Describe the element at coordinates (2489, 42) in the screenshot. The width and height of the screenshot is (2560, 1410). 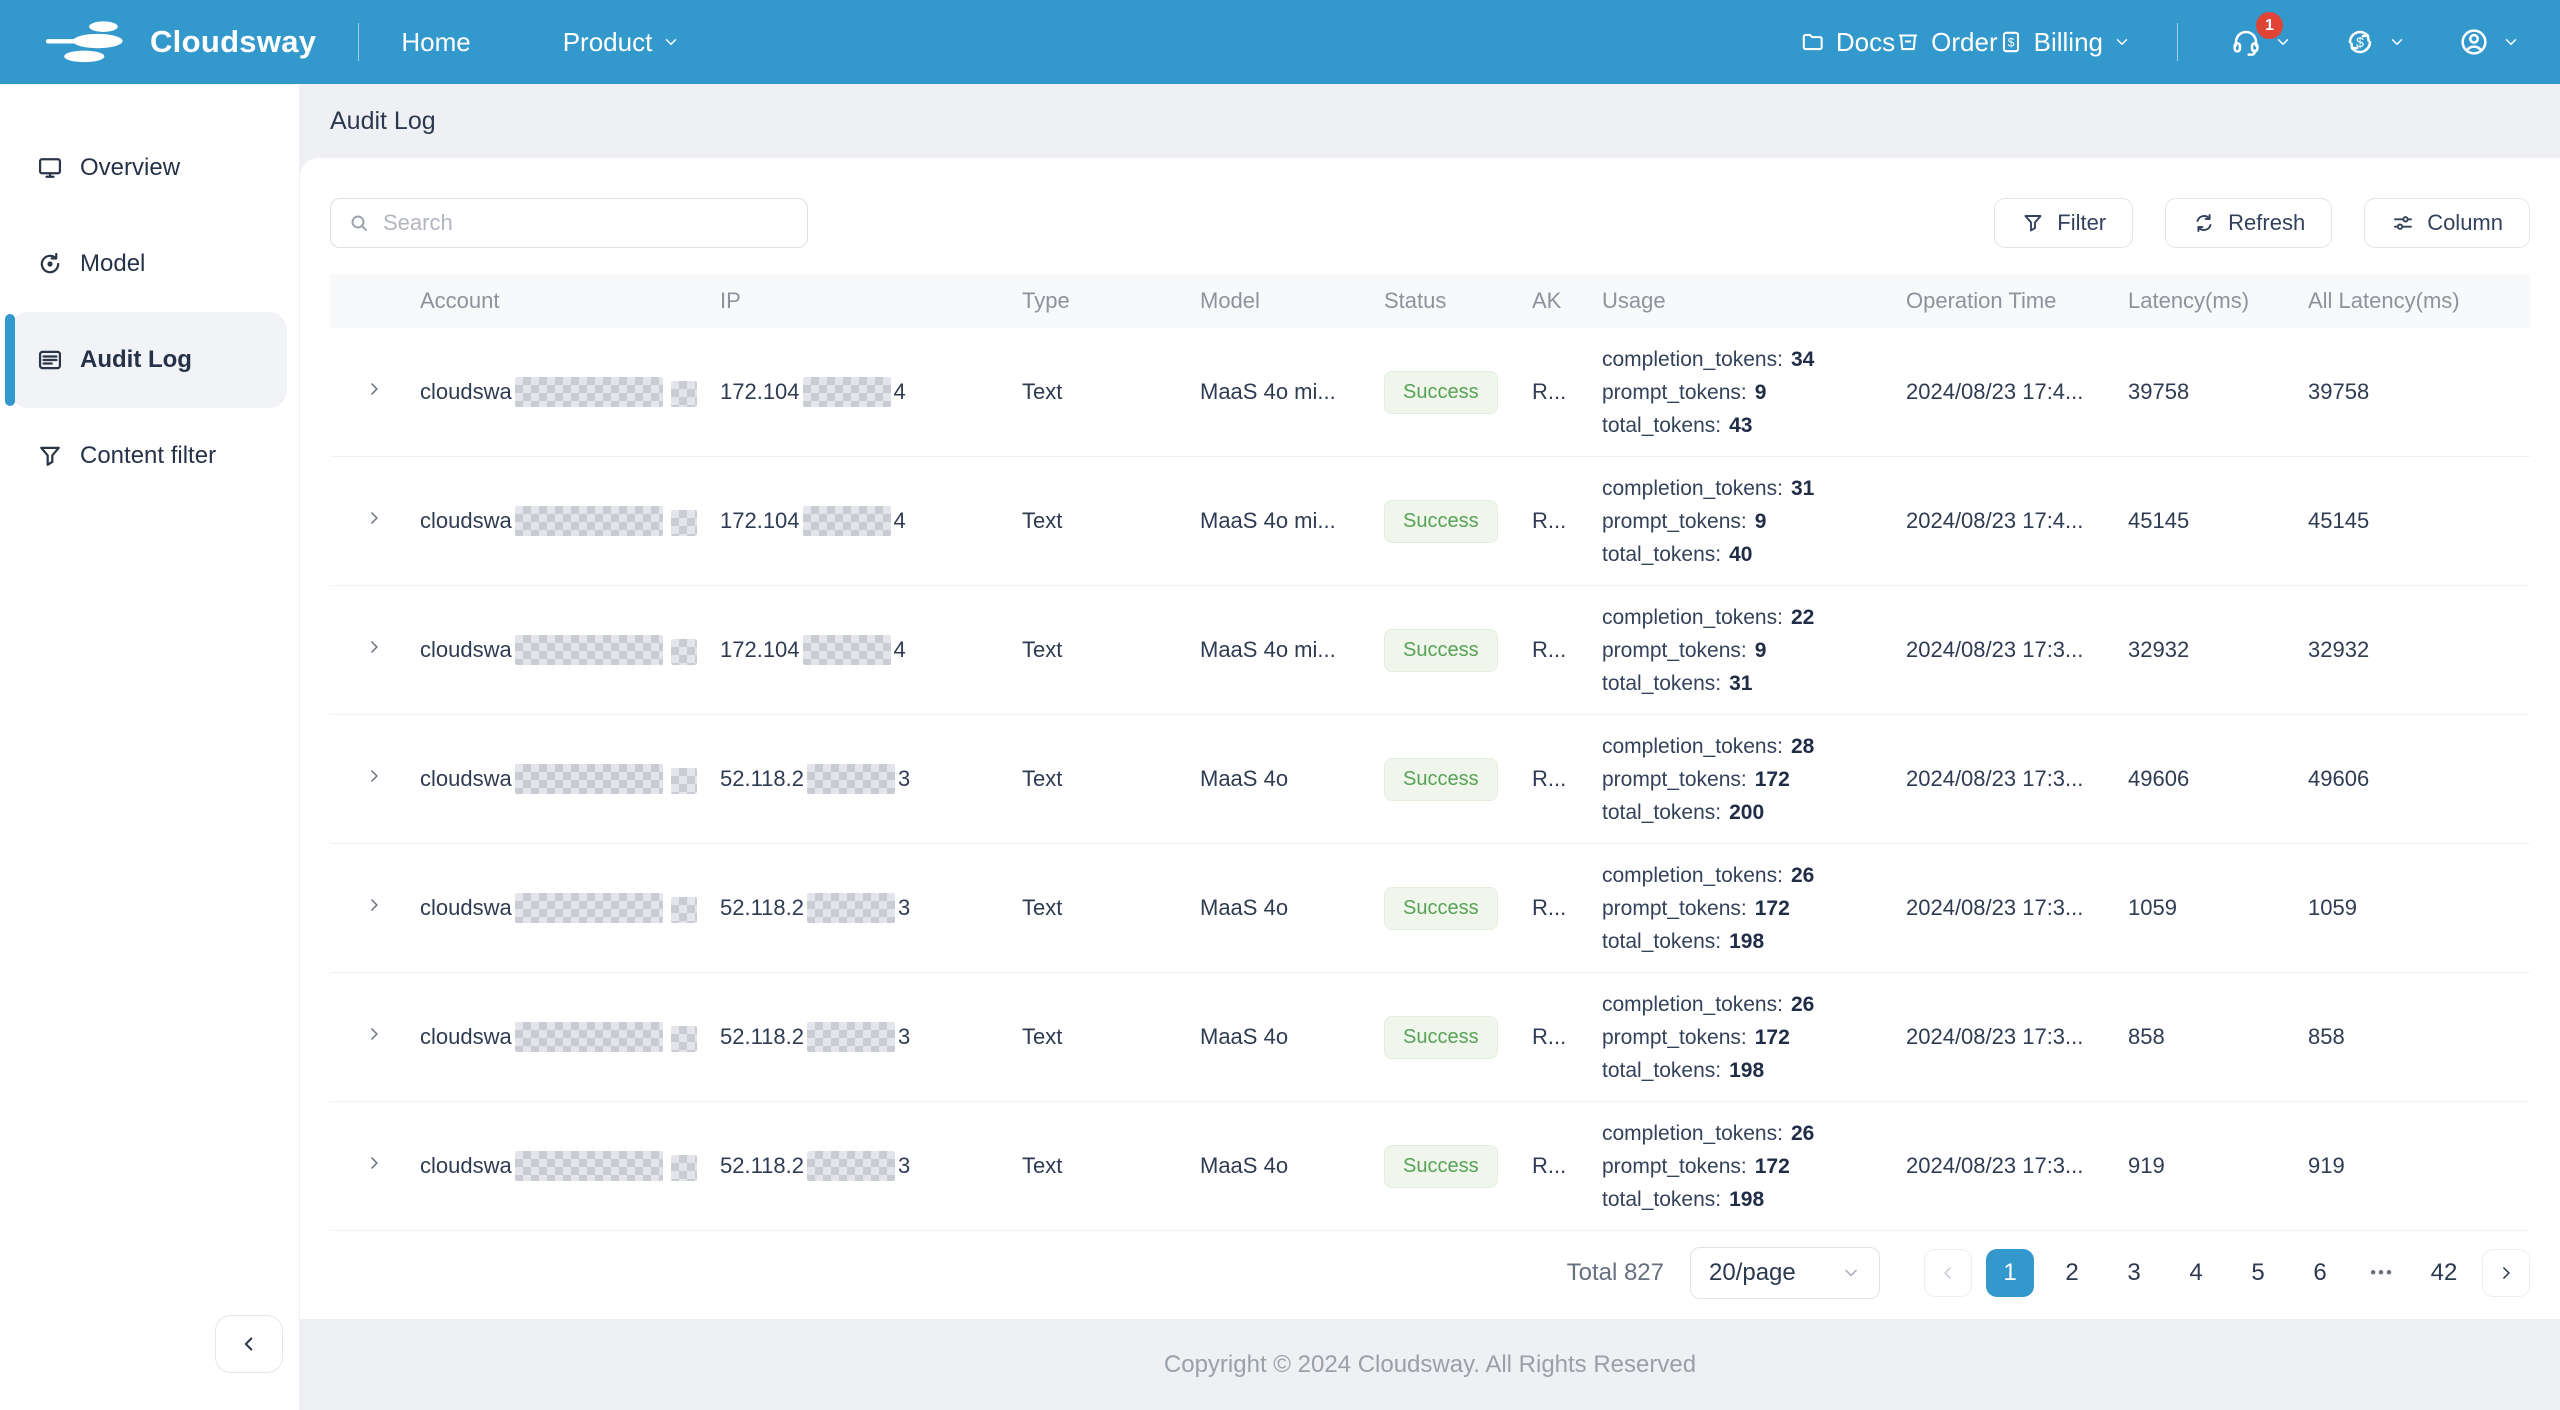
I see `account-menu` at that location.